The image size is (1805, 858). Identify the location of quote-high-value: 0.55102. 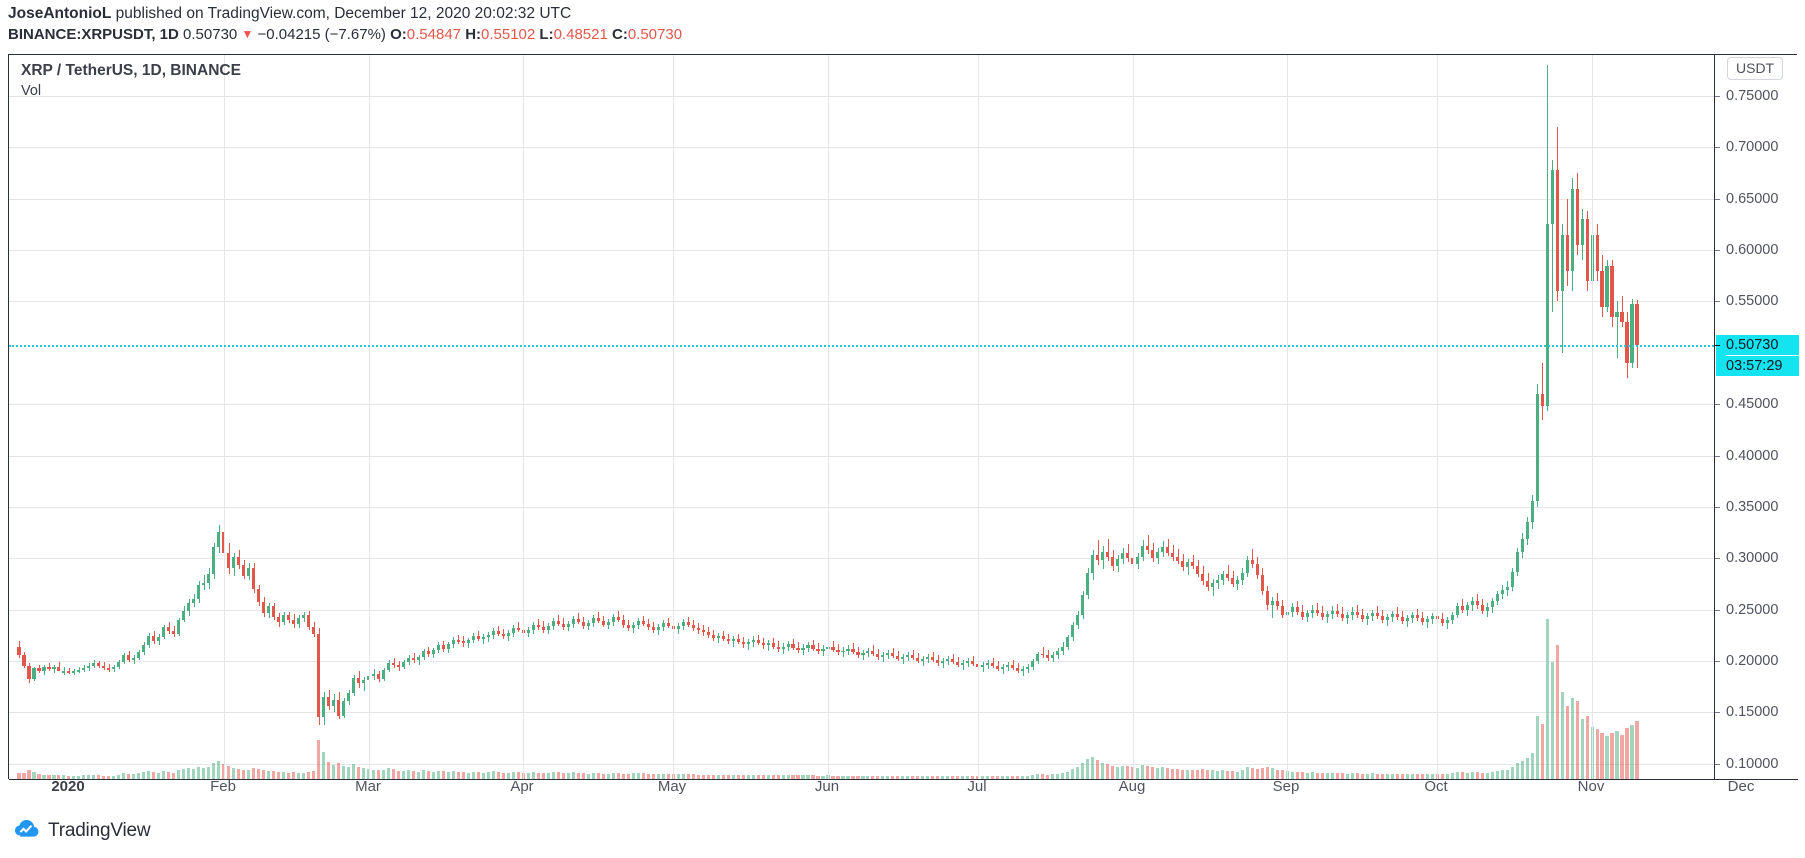
(508, 34).